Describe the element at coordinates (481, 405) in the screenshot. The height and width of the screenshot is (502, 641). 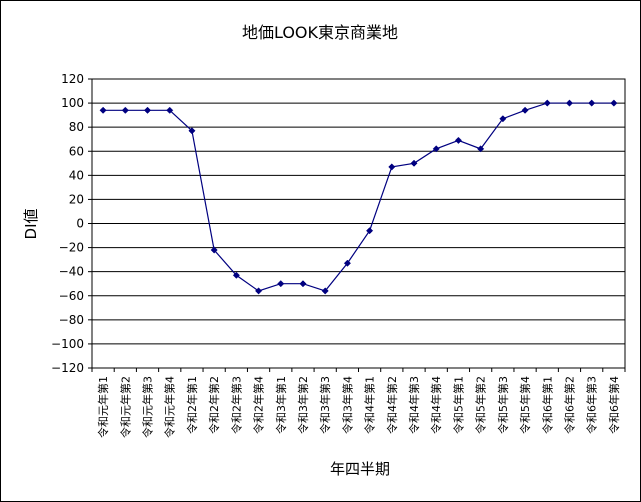
I see `x-tick-label: 令和5年第2` at that location.